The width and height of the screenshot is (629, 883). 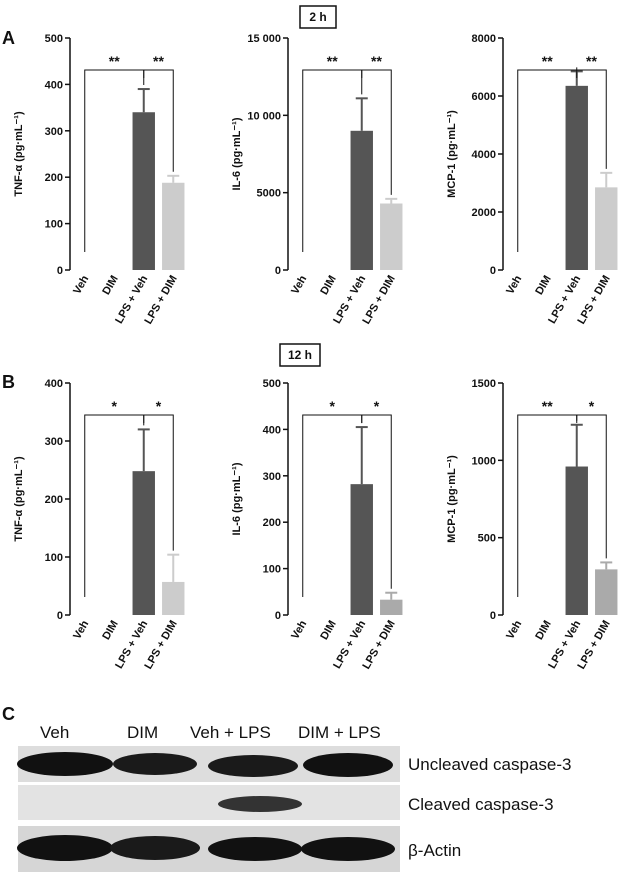 I want to click on y-tick-label: 15 000, so click(x=264, y=39).